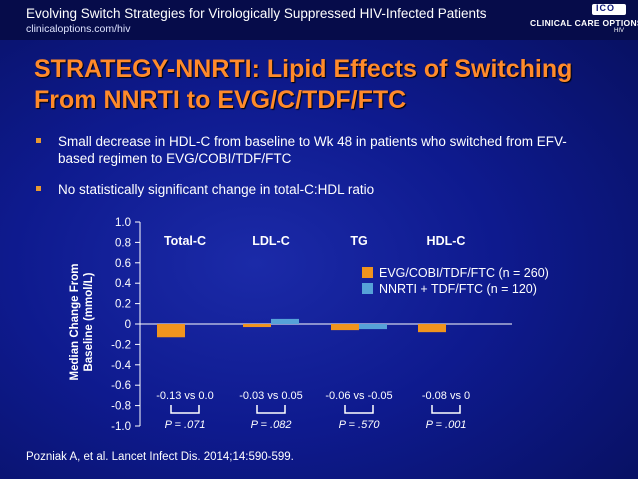  I want to click on y-tick-label: -0.6, so click(121, 386).